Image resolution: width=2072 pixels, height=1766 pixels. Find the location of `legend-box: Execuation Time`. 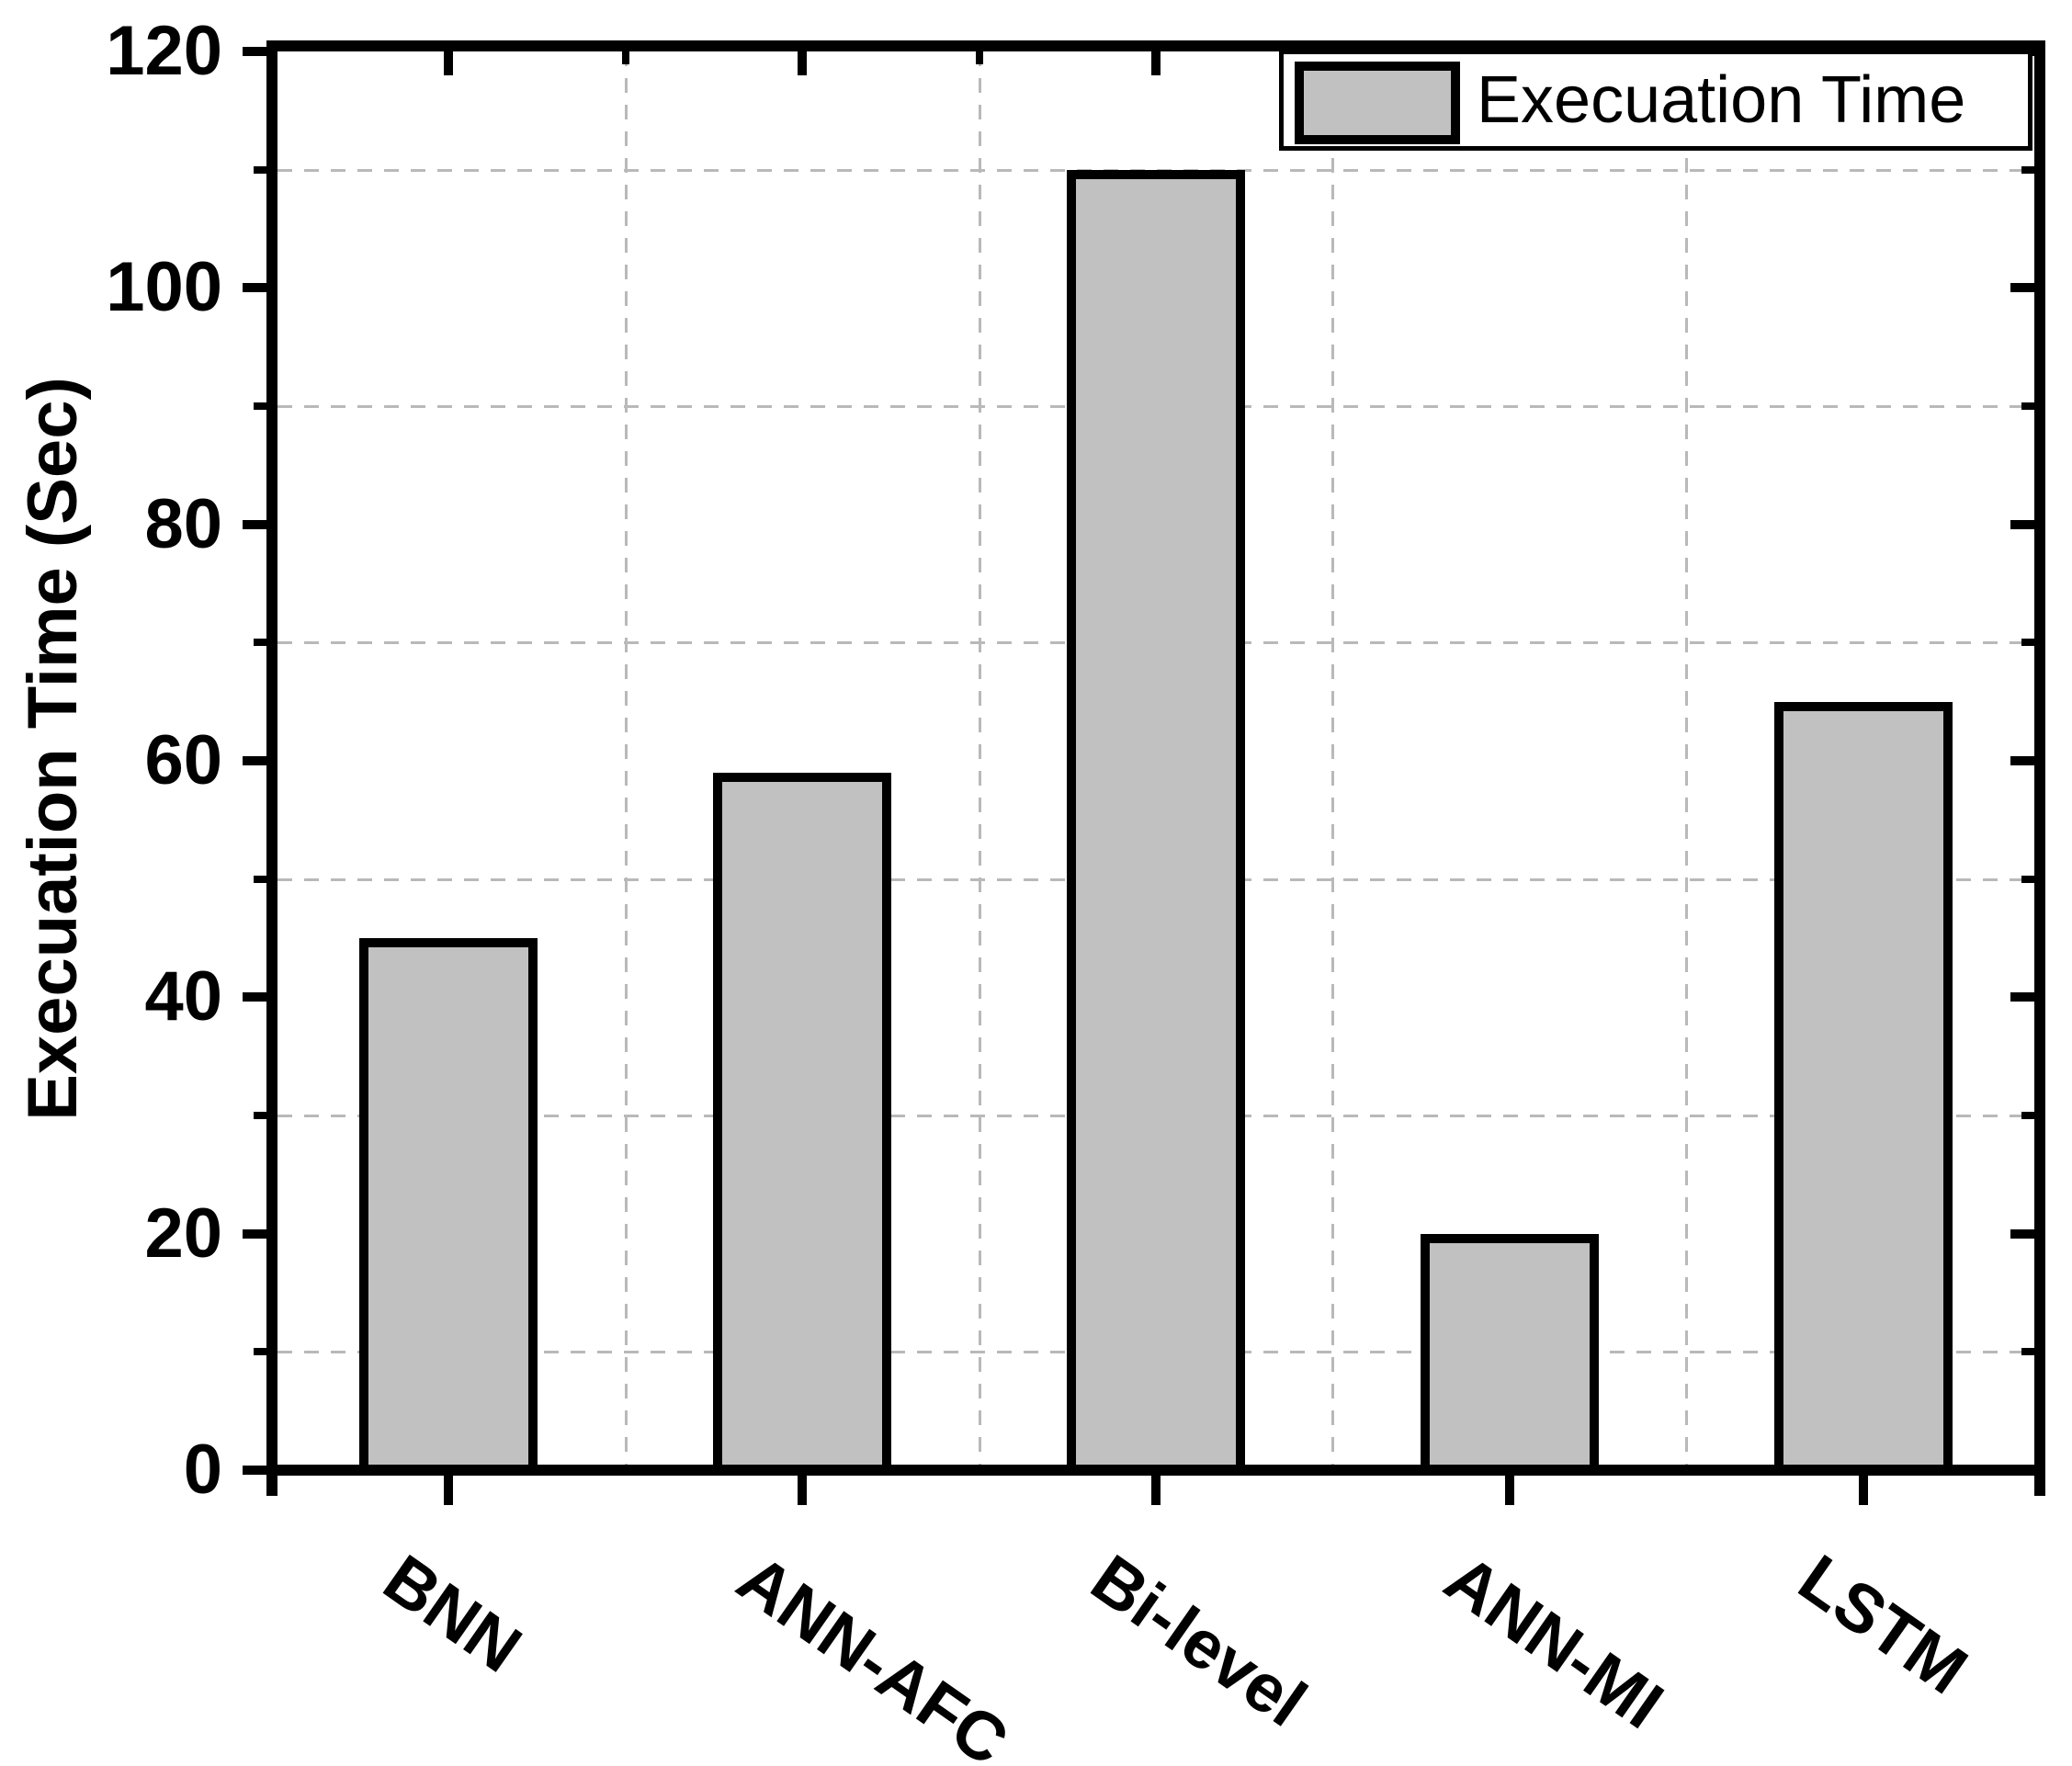

legend-box: Execuation Time is located at coordinates (1655, 101).